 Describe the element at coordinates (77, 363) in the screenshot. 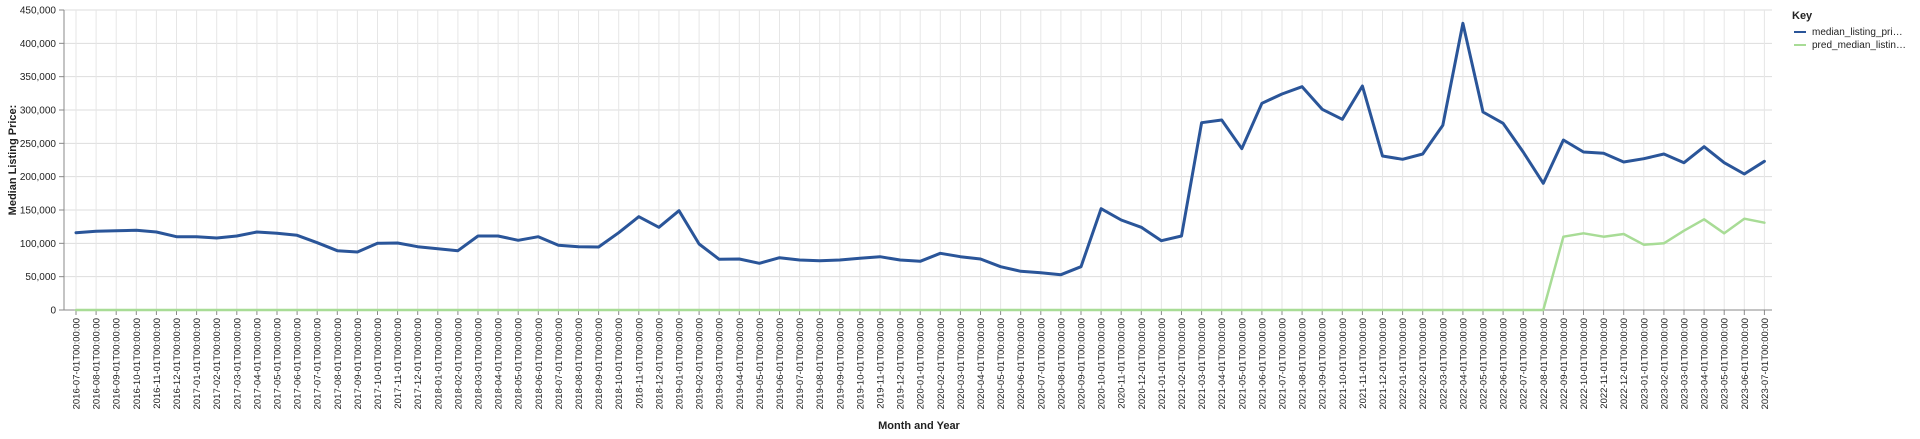

I see `x-tick-label: 2016-07-01T00:00:00` at that location.